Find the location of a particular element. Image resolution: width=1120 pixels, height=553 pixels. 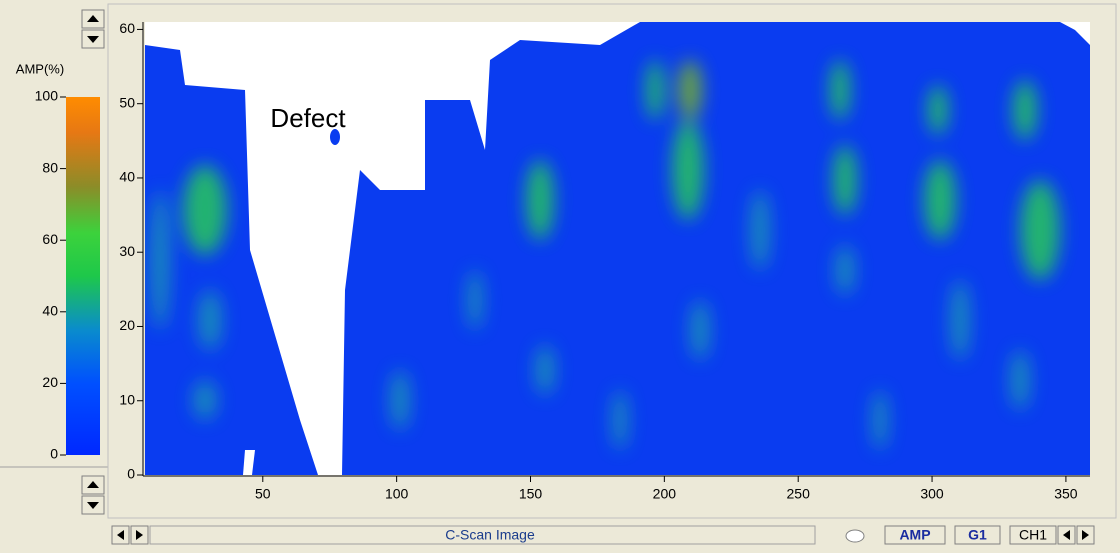

y-tick-label: 30 is located at coordinates (127, 251).